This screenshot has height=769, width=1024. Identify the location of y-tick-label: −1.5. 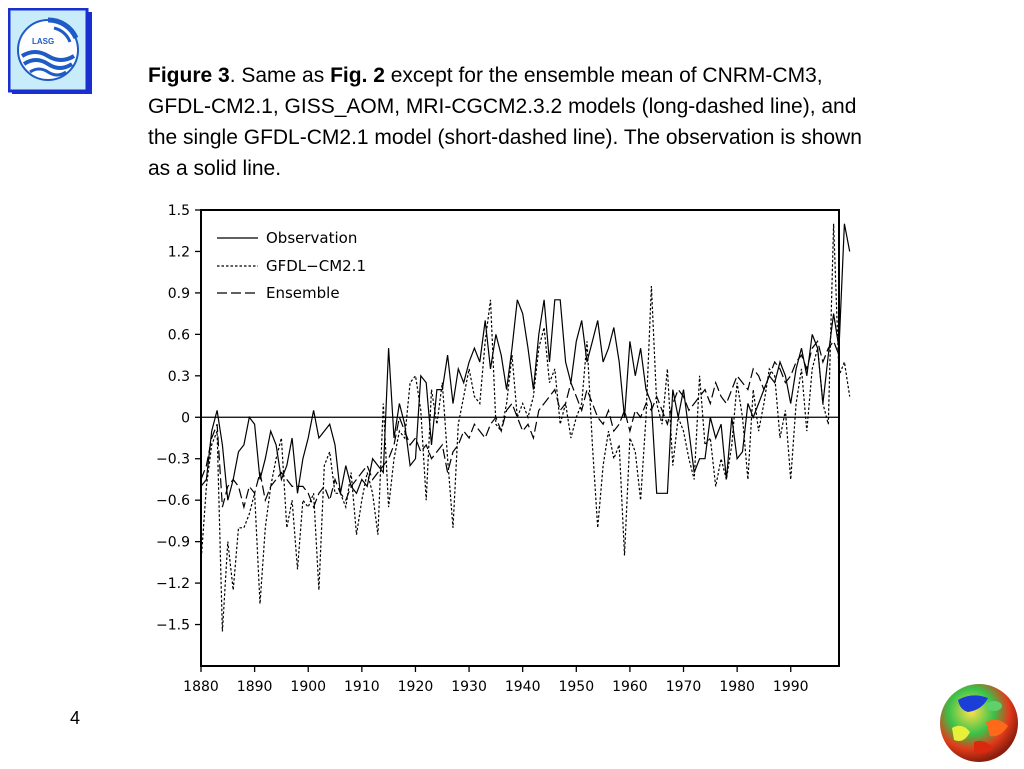
(173, 626).